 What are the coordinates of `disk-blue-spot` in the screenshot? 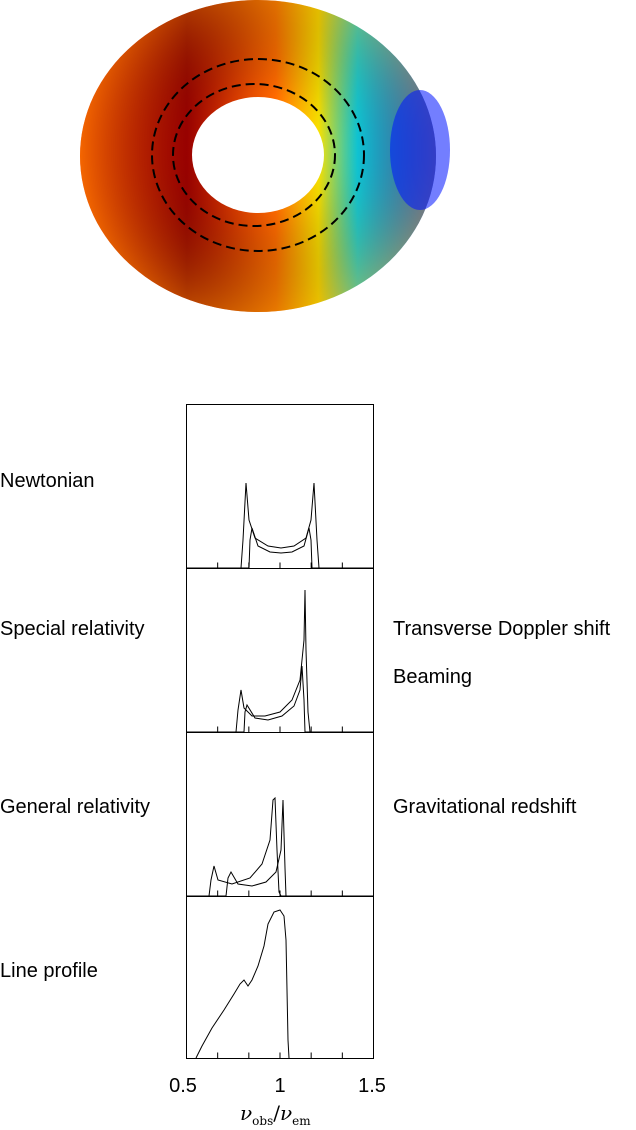 It's located at (420, 150).